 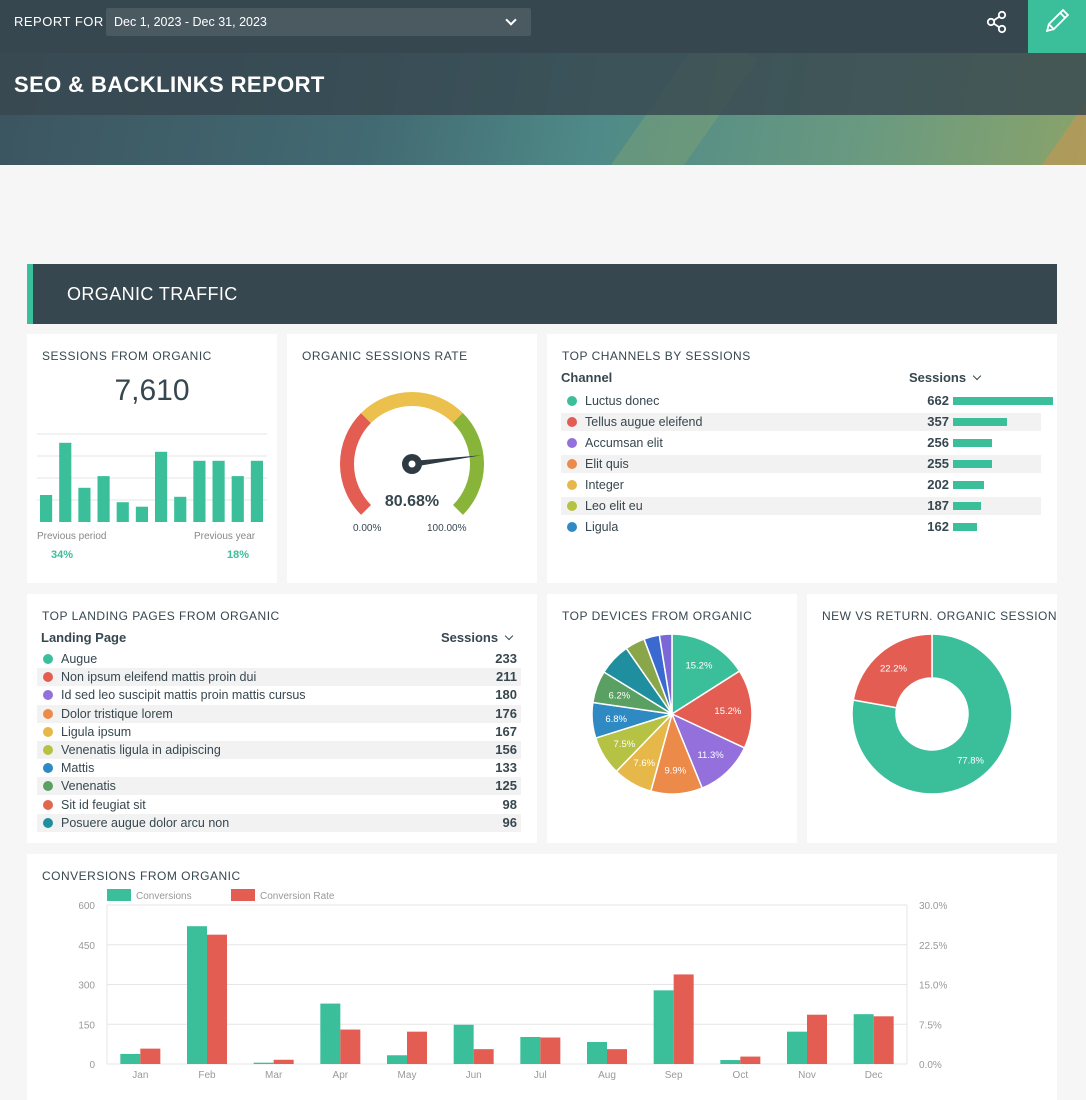 What do you see at coordinates (318, 22) in the screenshot?
I see `date-range-select: Dec 1, 2023 - Dec 31, 2023` at bounding box center [318, 22].